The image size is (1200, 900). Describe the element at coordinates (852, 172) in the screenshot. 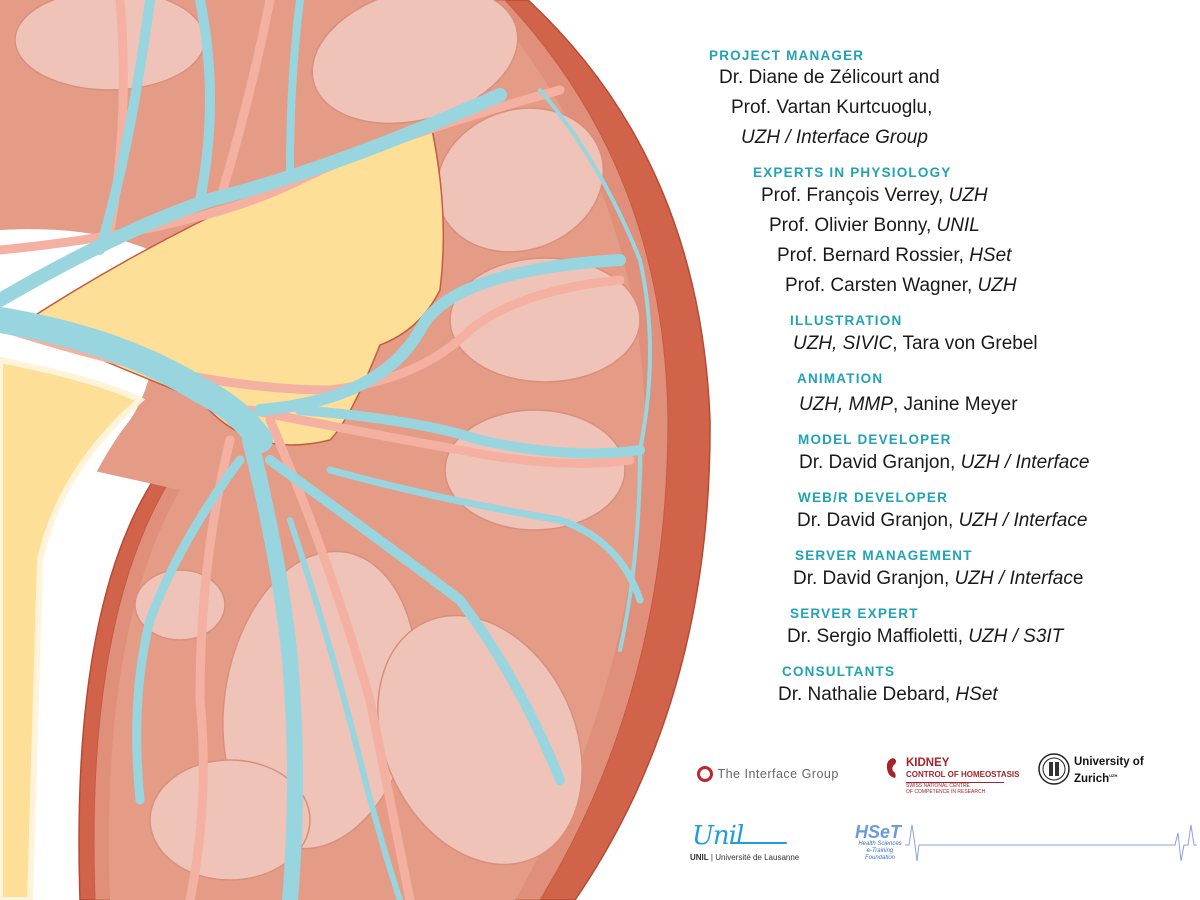

I see `credit-heading: EXPERTS IN PHYSIOLOGY` at that location.